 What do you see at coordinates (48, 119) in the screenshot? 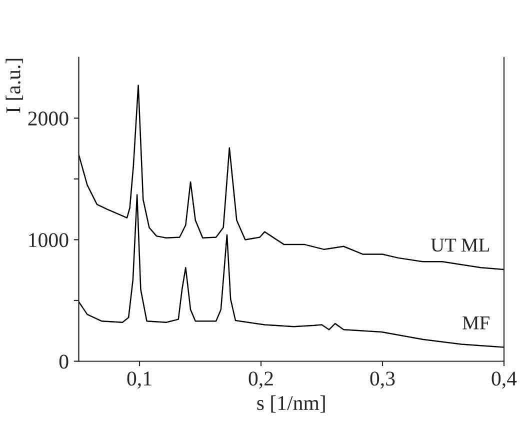
I see `y-tick-label: 2000` at bounding box center [48, 119].